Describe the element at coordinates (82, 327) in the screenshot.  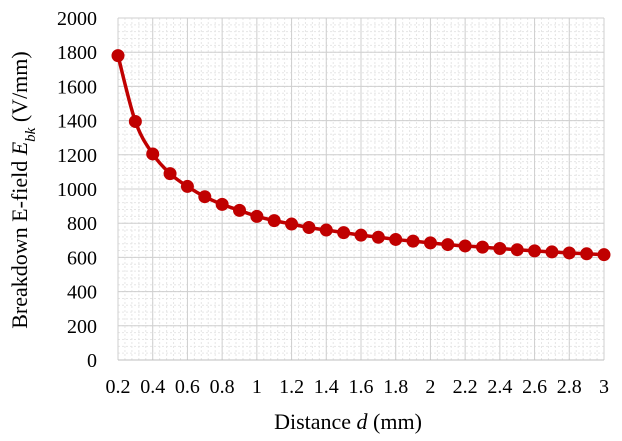
I see `y-tick-label: 200` at that location.